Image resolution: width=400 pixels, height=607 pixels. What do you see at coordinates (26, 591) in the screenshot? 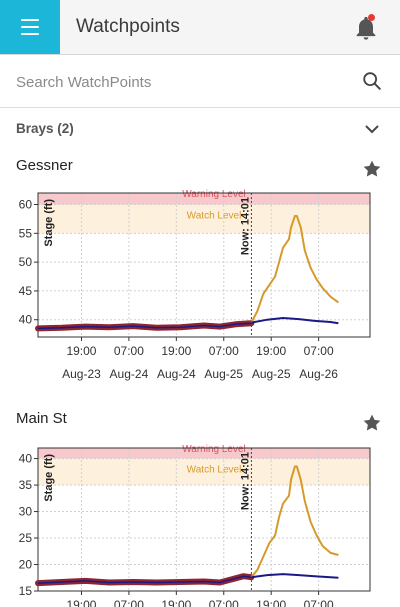
I see `y-tick-label: 15` at bounding box center [26, 591].